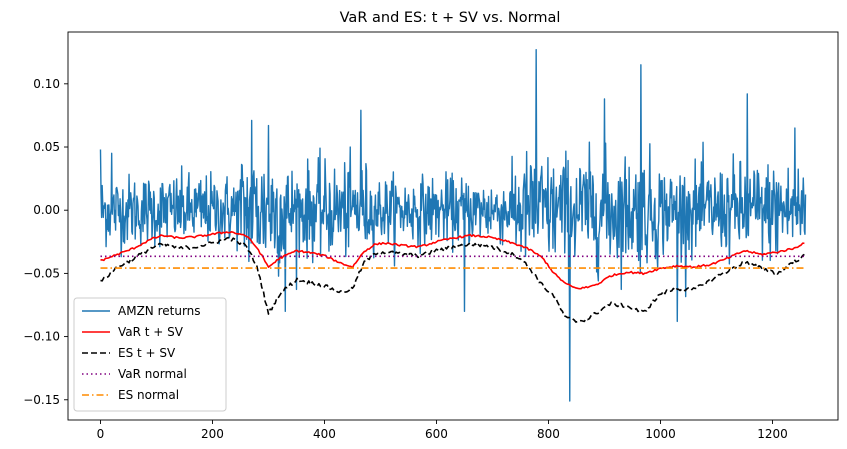  What do you see at coordinates (159, 311) in the screenshot?
I see `legend-label-0: AMZN returns` at bounding box center [159, 311].